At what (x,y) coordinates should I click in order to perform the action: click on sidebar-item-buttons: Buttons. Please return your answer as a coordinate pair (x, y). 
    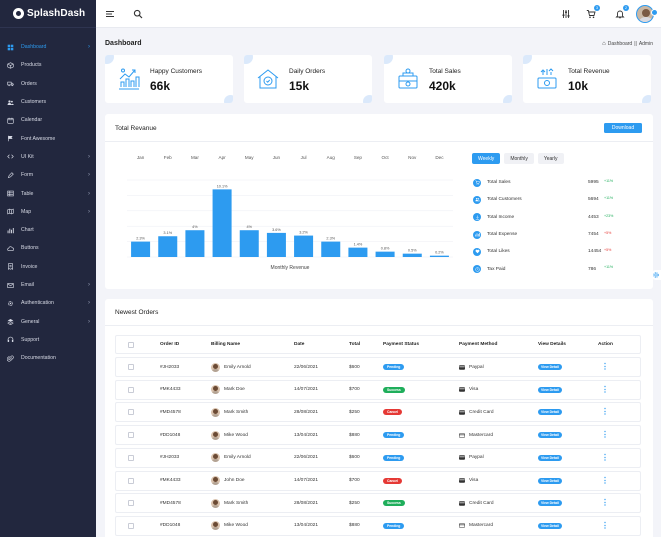
    Looking at the image, I should click on (48, 248).